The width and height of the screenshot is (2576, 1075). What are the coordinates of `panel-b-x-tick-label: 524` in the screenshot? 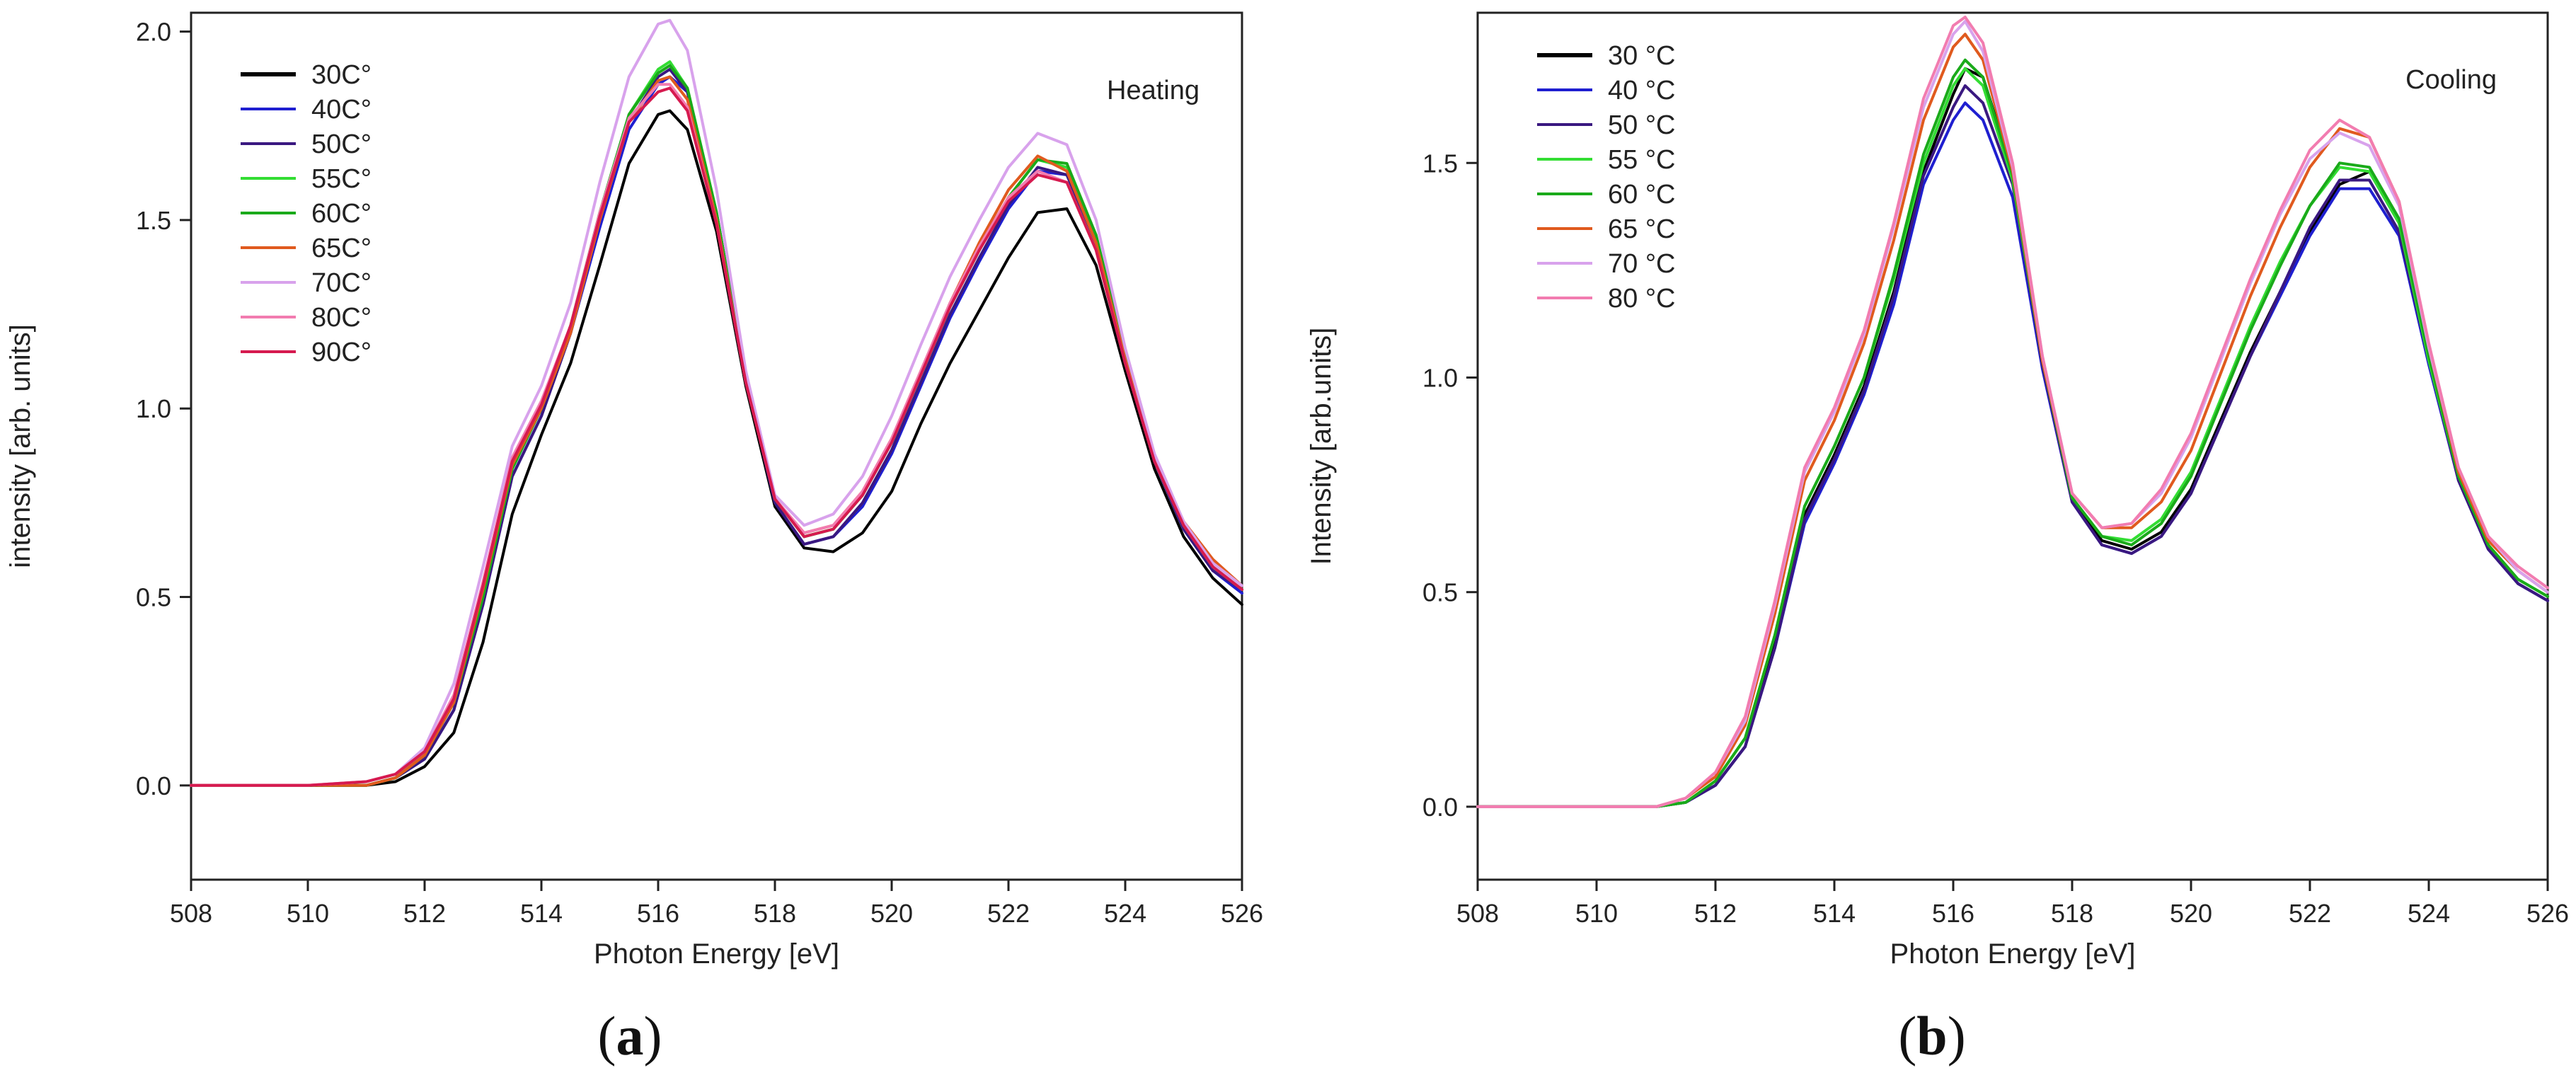 It's located at (2429, 913).